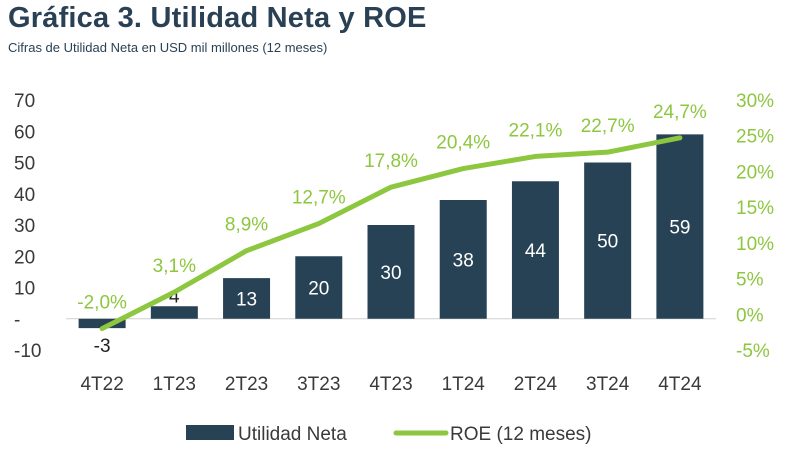 The width and height of the screenshot is (787, 453). Describe the element at coordinates (388, 434) in the screenshot. I see `legend: Utilidad Neta ROE (12 meses)` at that location.